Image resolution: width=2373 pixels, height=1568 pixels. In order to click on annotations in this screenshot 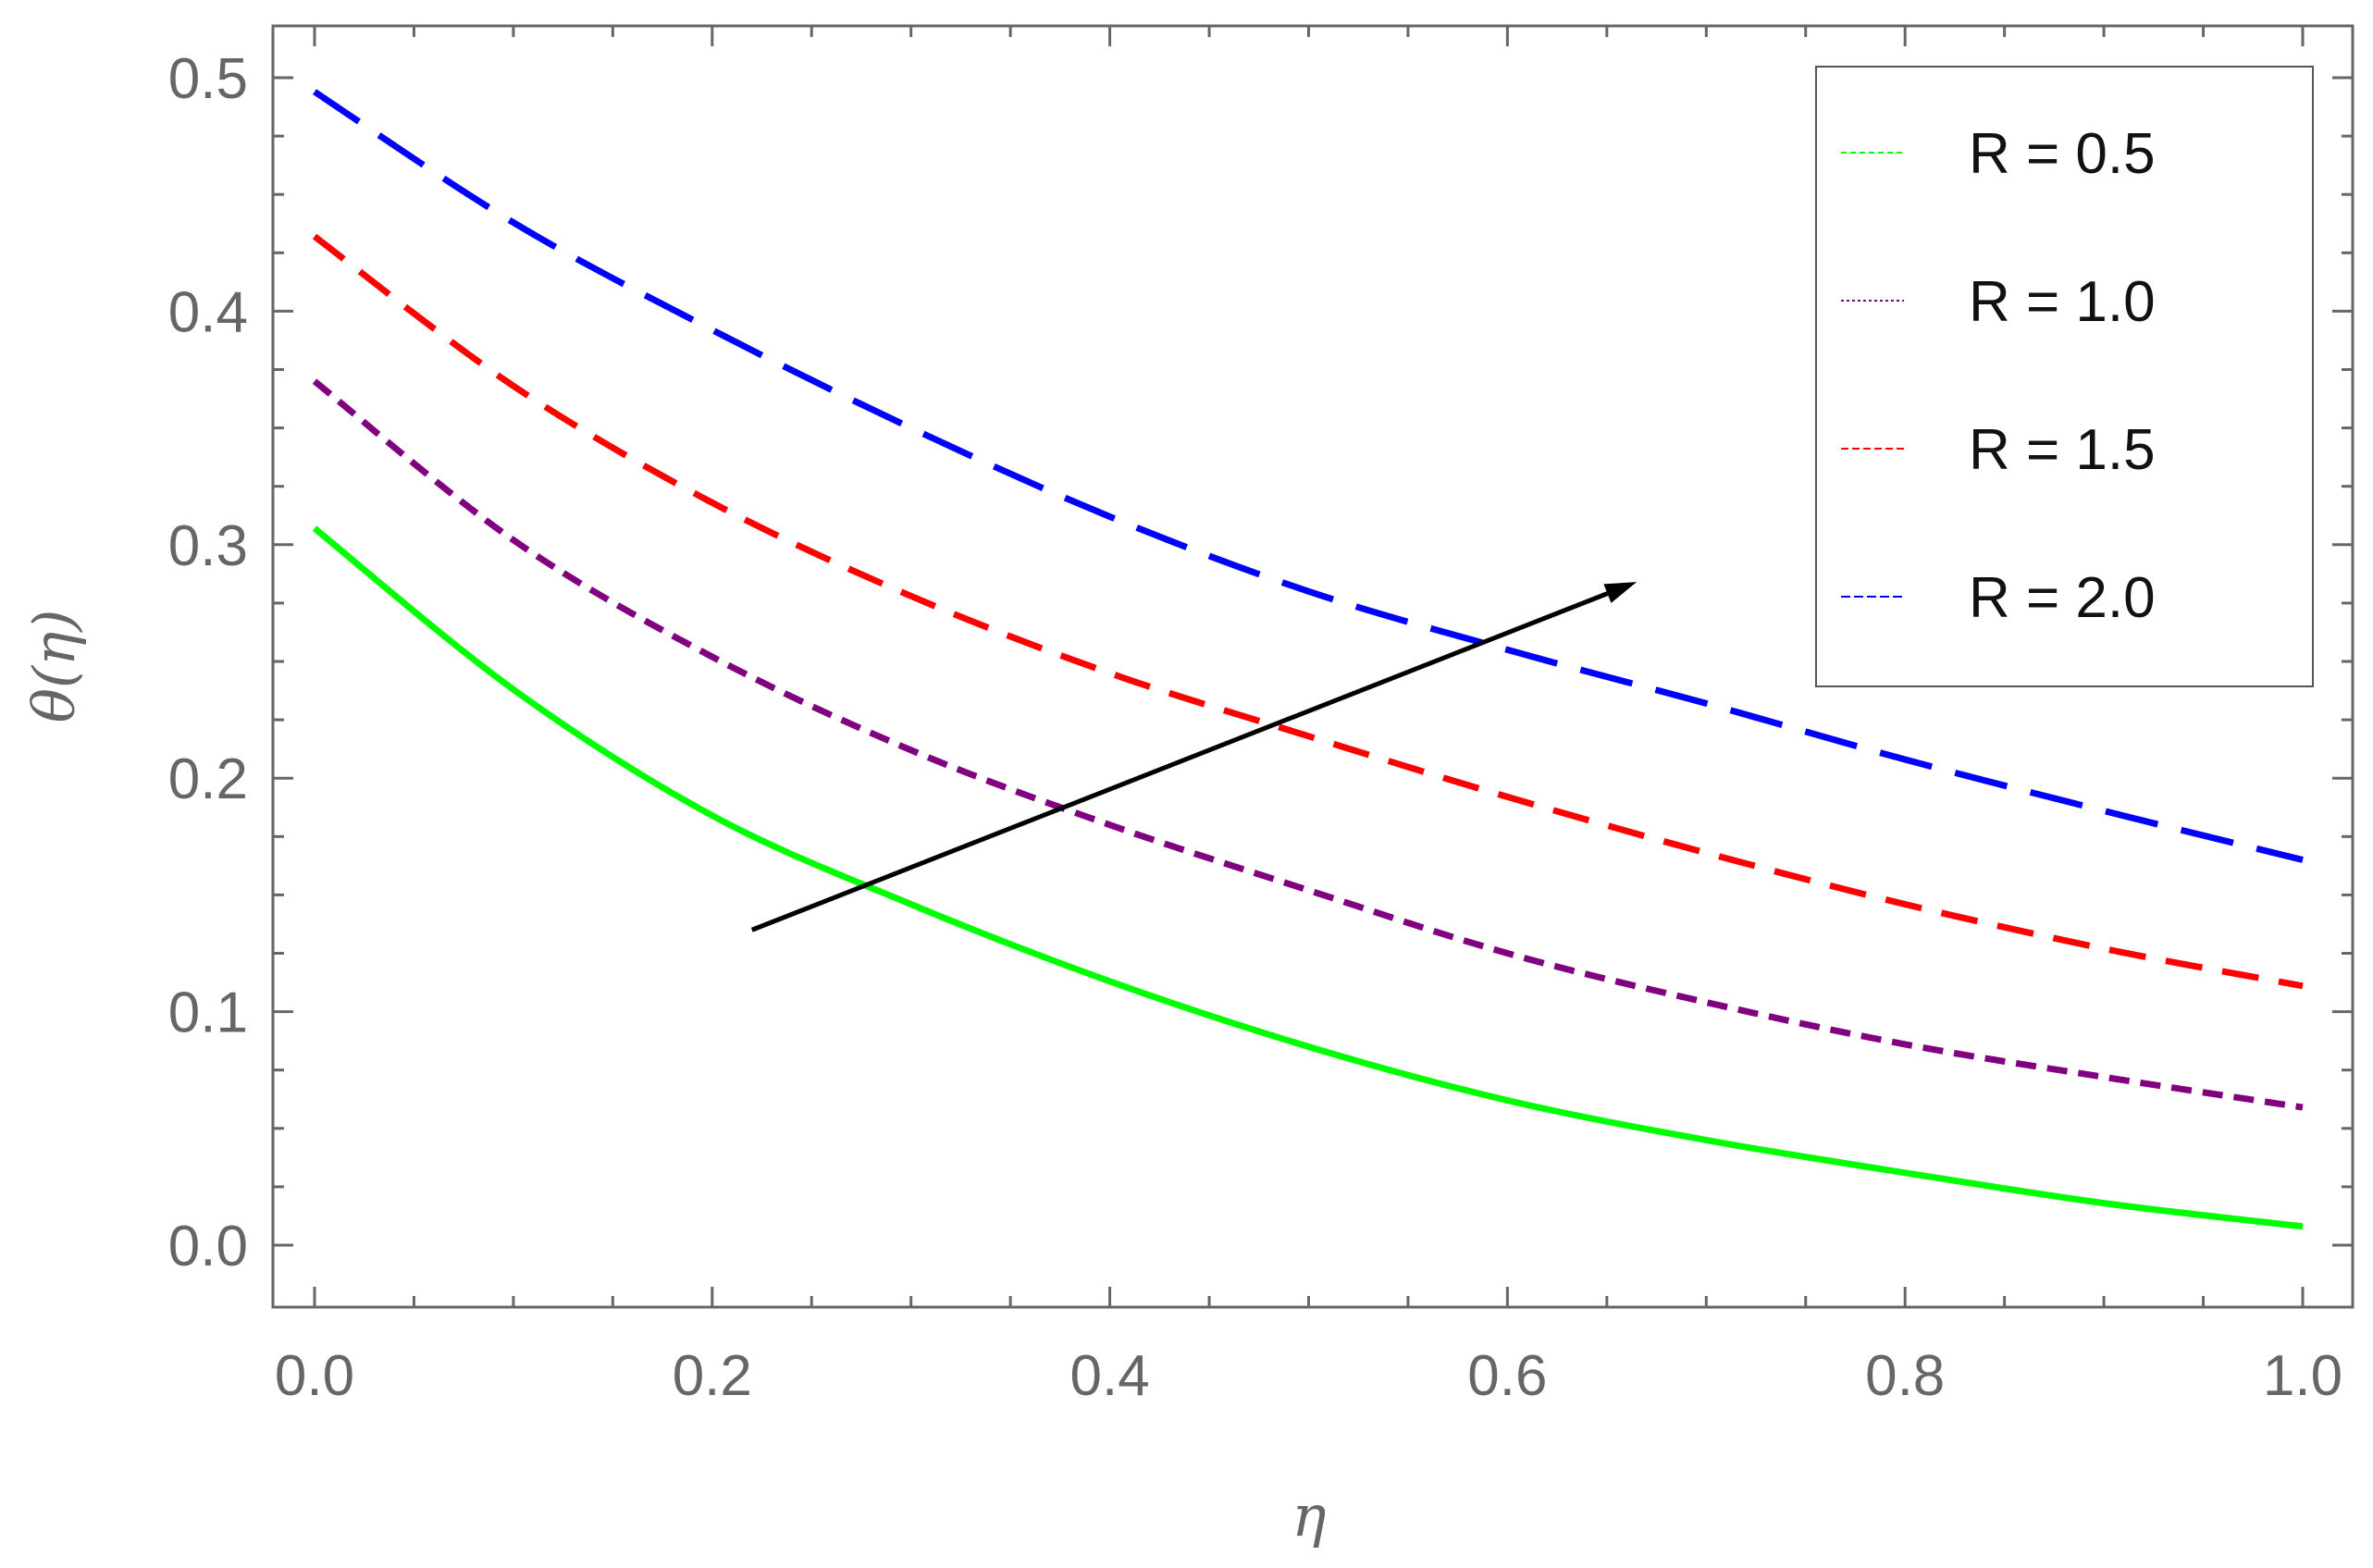, I will do `click(1194, 757)`.